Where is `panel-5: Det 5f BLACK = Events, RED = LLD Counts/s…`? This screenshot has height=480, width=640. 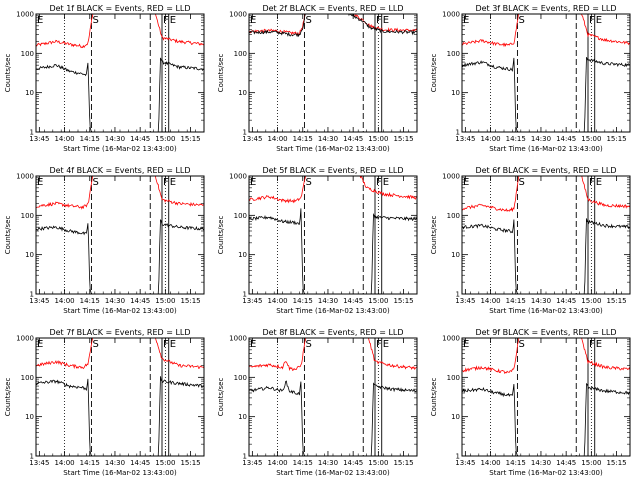
panel-5: Det 5f BLACK = Events, RED = LLD Counts/s… is located at coordinates (317, 240).